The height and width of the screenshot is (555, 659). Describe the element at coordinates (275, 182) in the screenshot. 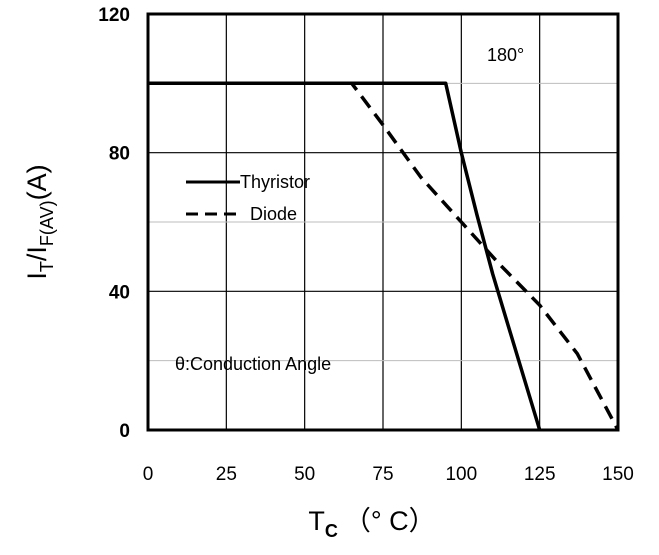

I see `legend-label-thyristor: Thyristor` at that location.